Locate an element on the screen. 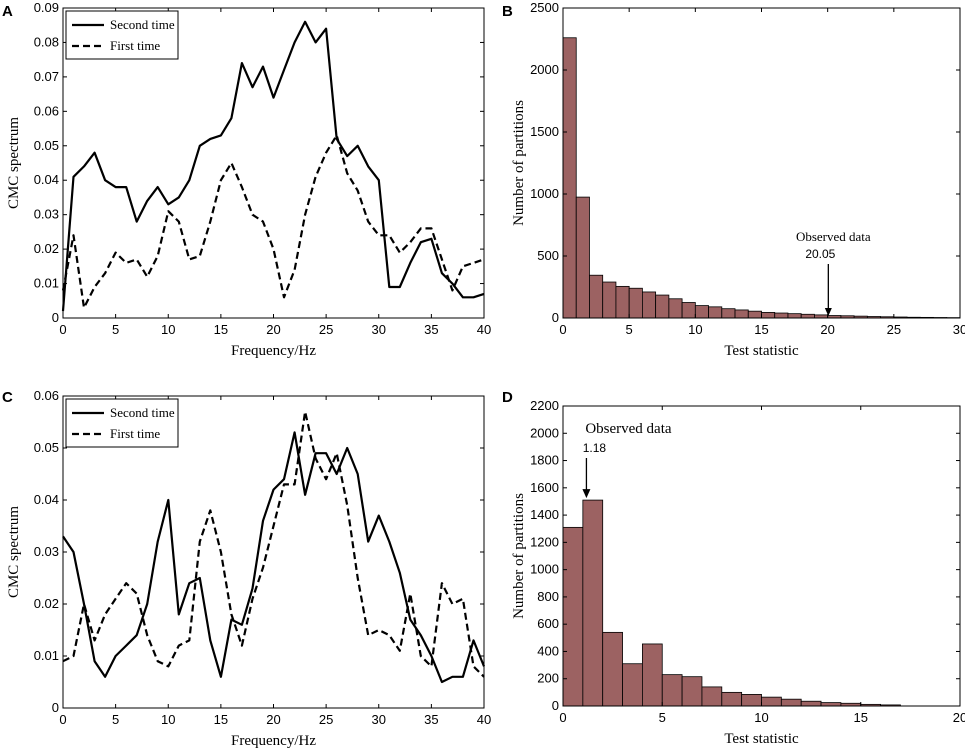 The height and width of the screenshot is (755, 965). panel-a-ytick-label: 0.04 is located at coordinates (46, 179).